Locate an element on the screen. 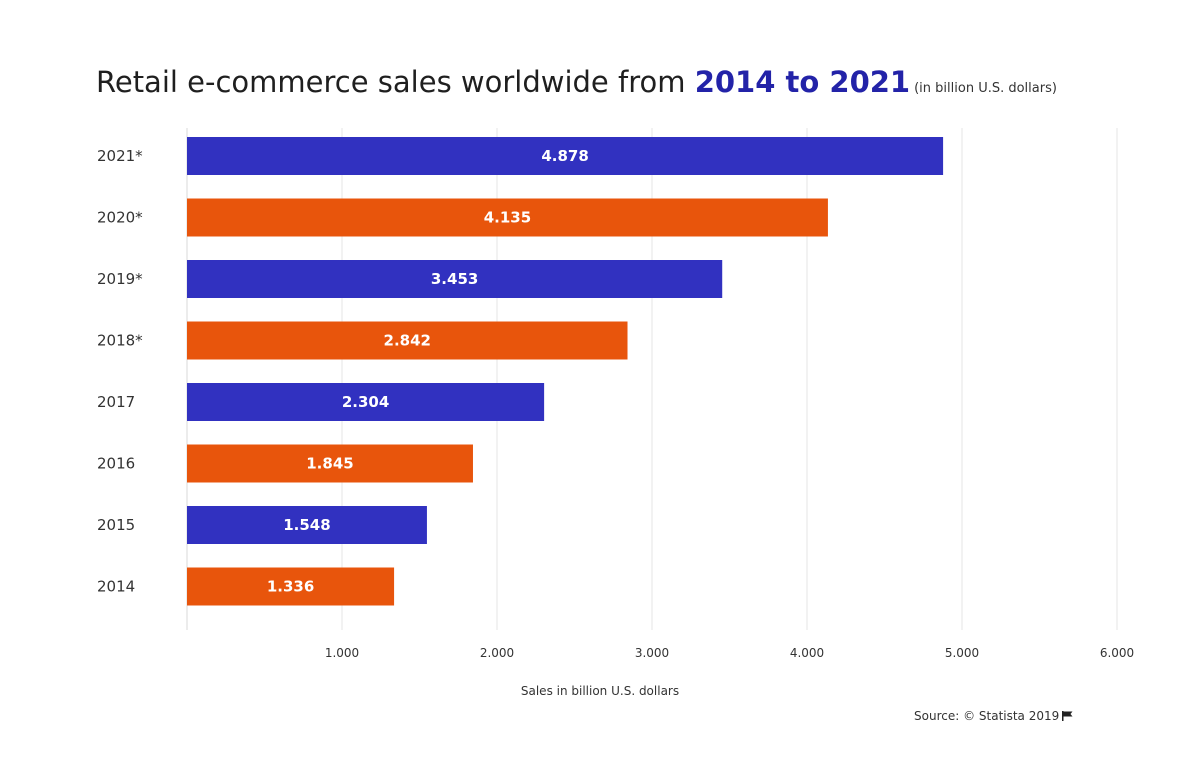 The width and height of the screenshot is (1200, 765). source-credit: Source: © Statista 2019 is located at coordinates (993, 716).